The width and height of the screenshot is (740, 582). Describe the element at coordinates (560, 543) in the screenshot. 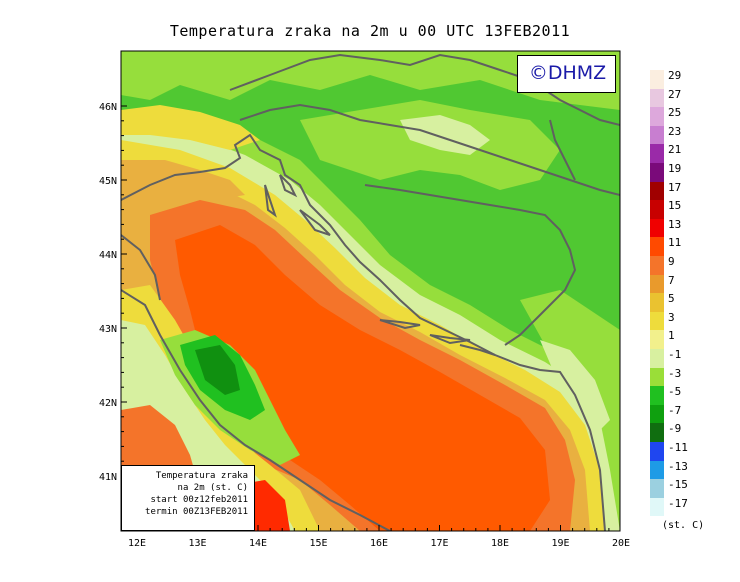

I see `x-tick-label: 19E` at that location.